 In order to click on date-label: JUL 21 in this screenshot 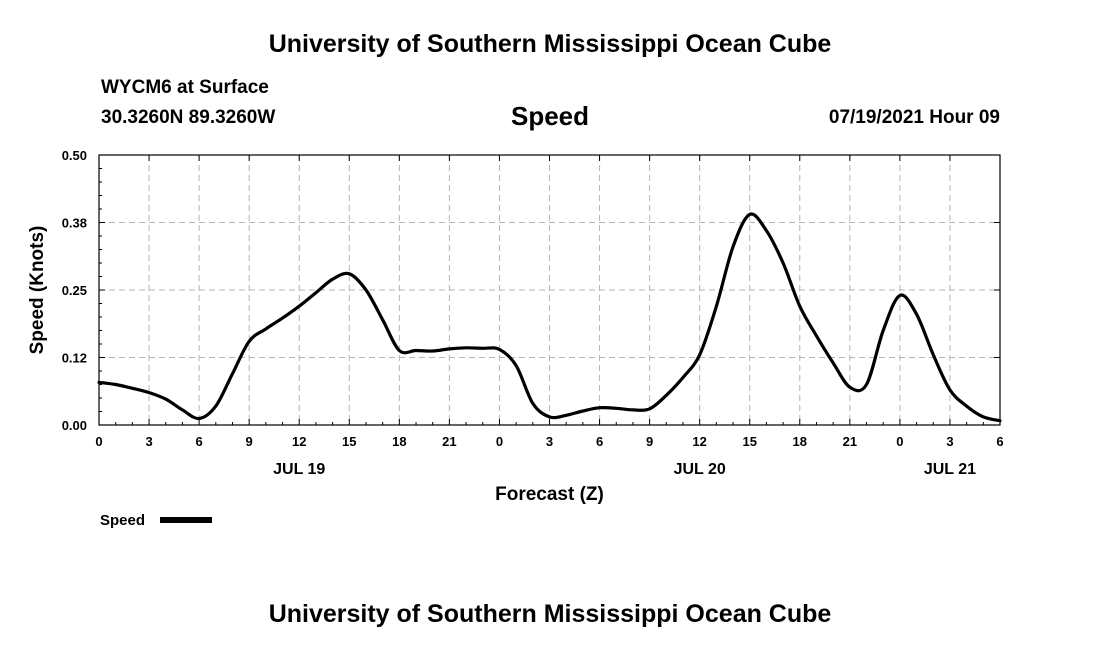, I will do `click(950, 469)`.